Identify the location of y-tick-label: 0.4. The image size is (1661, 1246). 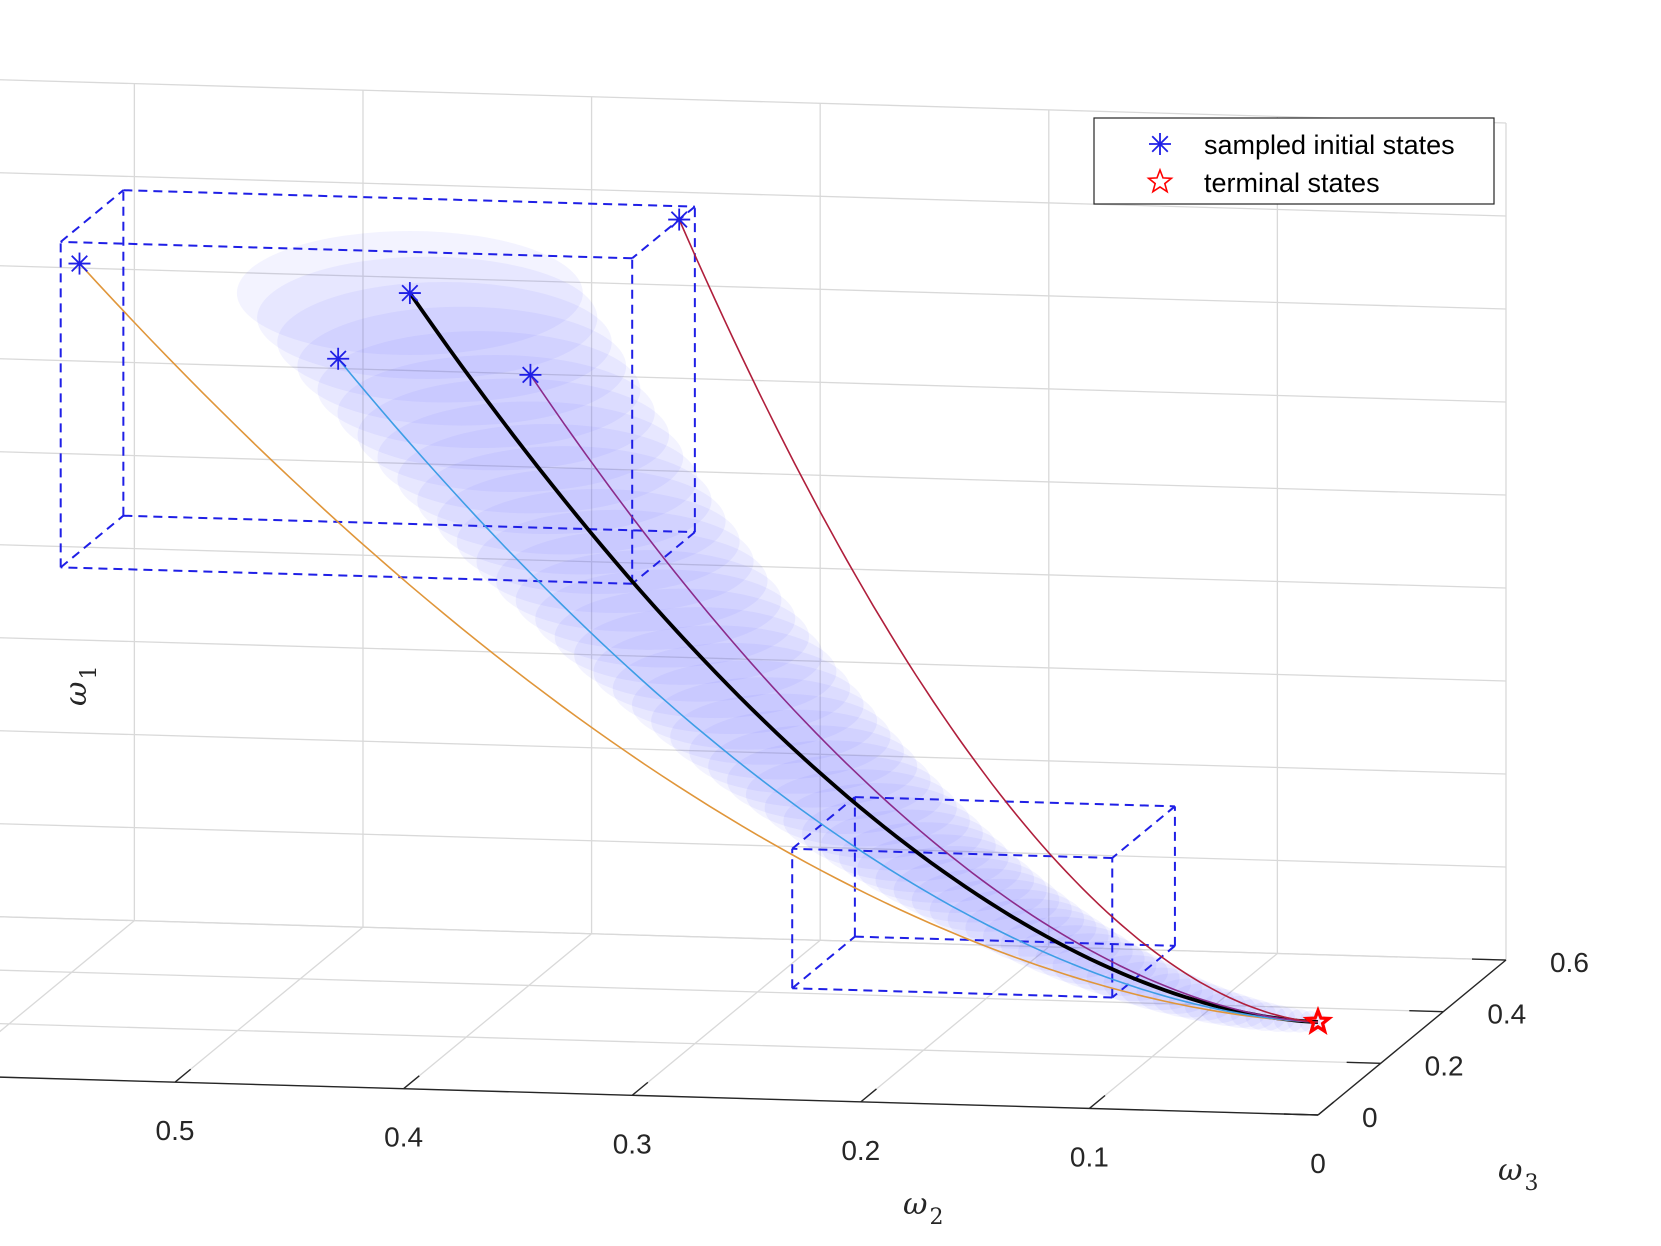
(1506, 1014).